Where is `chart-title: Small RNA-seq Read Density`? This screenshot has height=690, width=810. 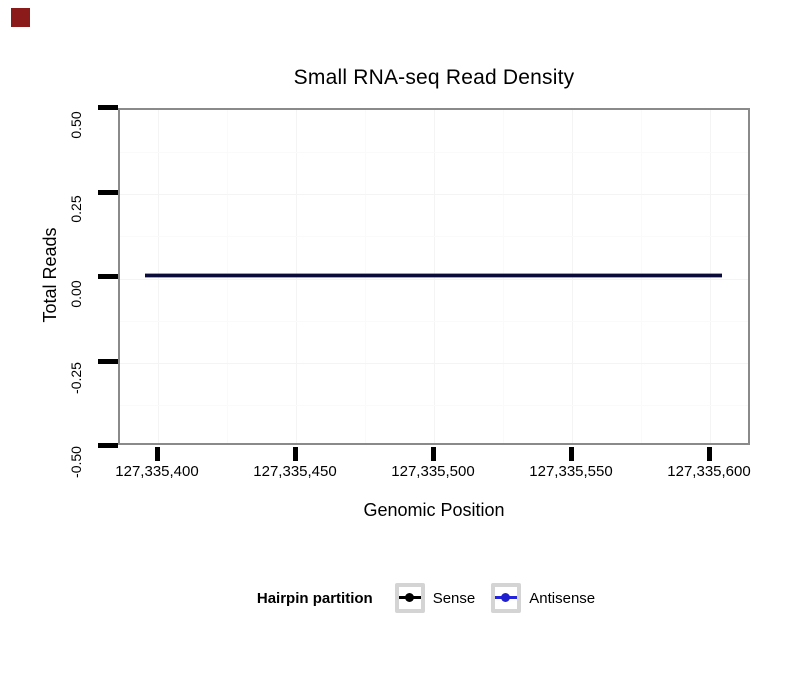
chart-title: Small RNA-seq Read Density is located at coordinates (434, 77).